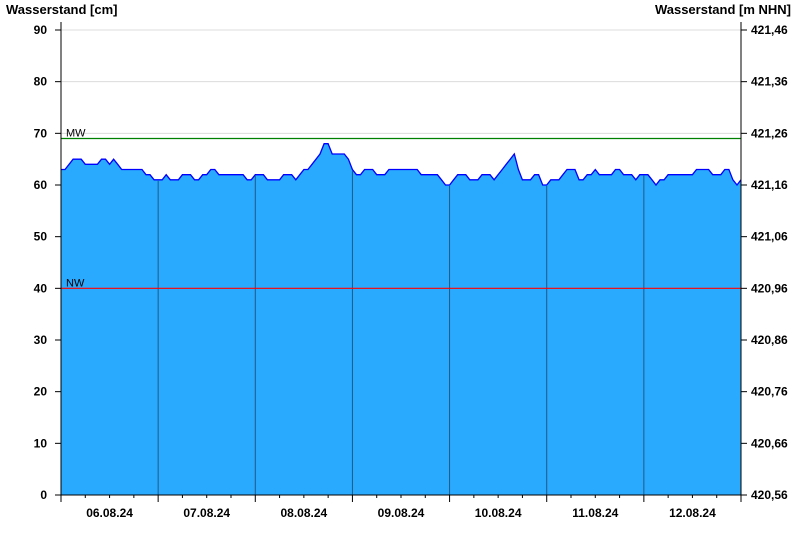 The width and height of the screenshot is (800, 550). What do you see at coordinates (769, 443) in the screenshot?
I see `right-tick-label: 420,66` at bounding box center [769, 443].